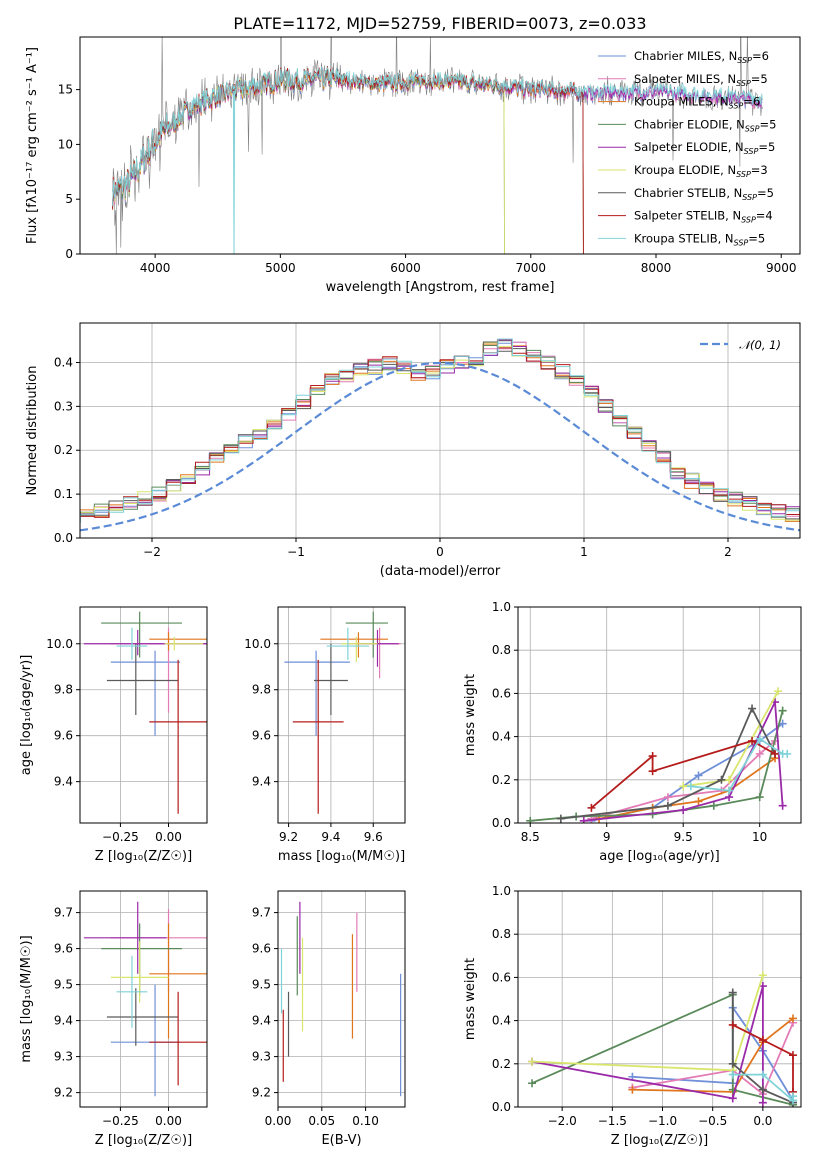 Image resolution: width=819 pixels, height=1170 pixels. What do you see at coordinates (341, 1140) in the screenshot?
I see `x-axis-label: E(B-V)` at bounding box center [341, 1140].